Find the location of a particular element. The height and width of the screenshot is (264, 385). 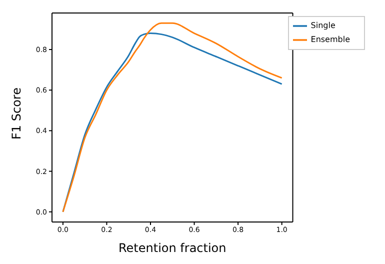

legend-label: Single is located at coordinates (323, 25).